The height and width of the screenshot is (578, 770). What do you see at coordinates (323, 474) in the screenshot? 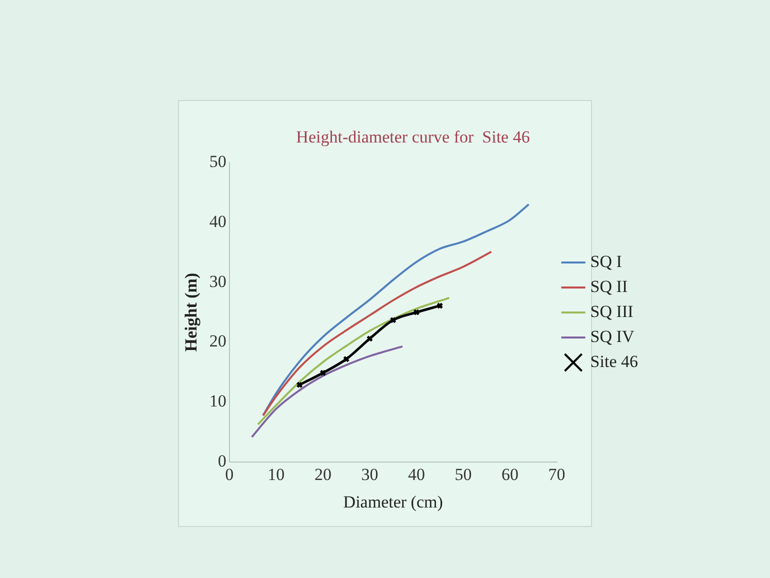
I see `x-tick-label: 20` at bounding box center [323, 474].